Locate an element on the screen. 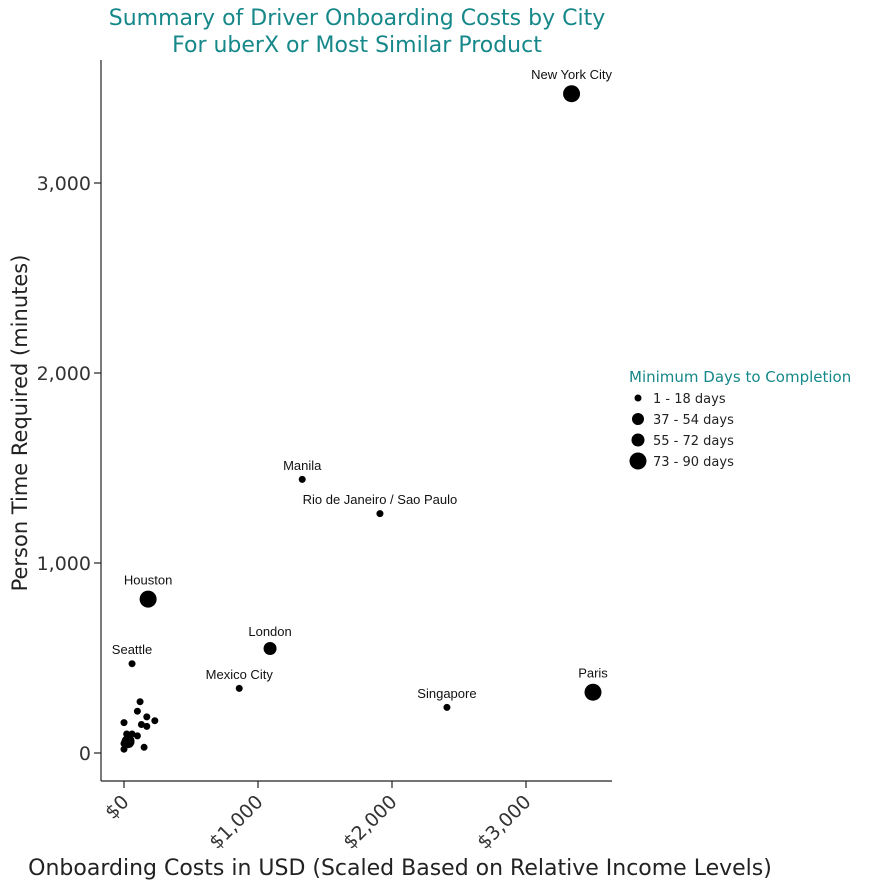  y-tick-label: 2,000 is located at coordinates (64, 374).